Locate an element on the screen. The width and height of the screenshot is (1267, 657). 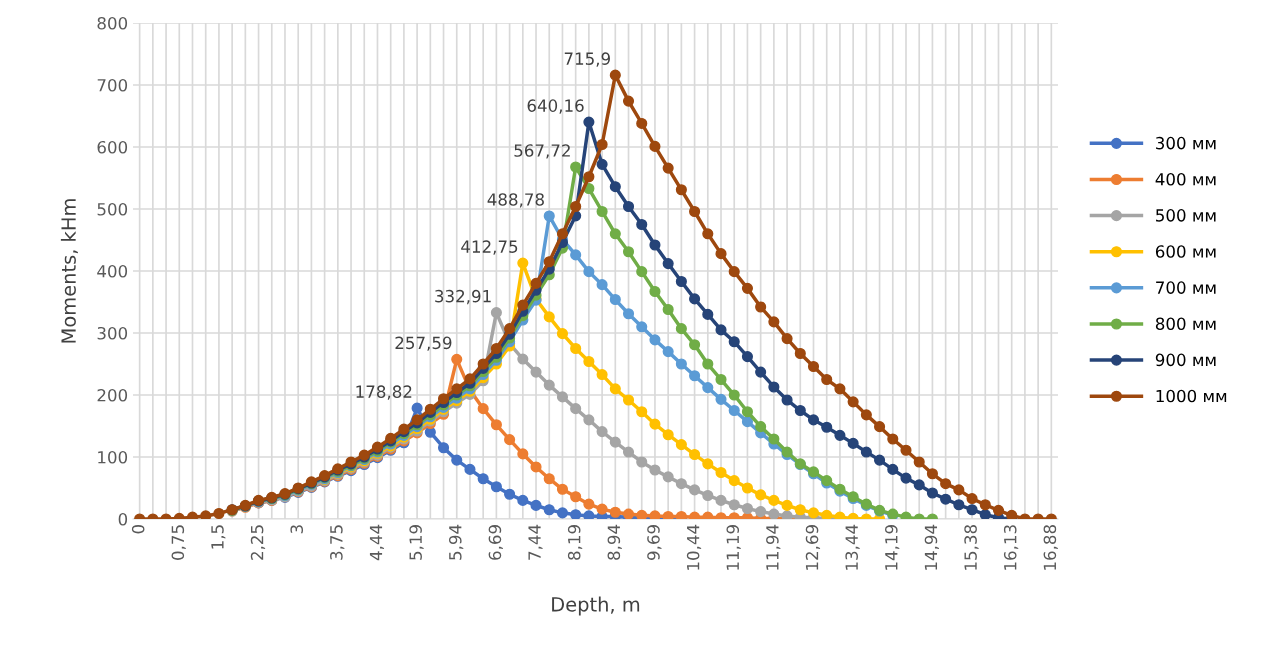
y-tick-label: 300 is located at coordinates (112, 333).